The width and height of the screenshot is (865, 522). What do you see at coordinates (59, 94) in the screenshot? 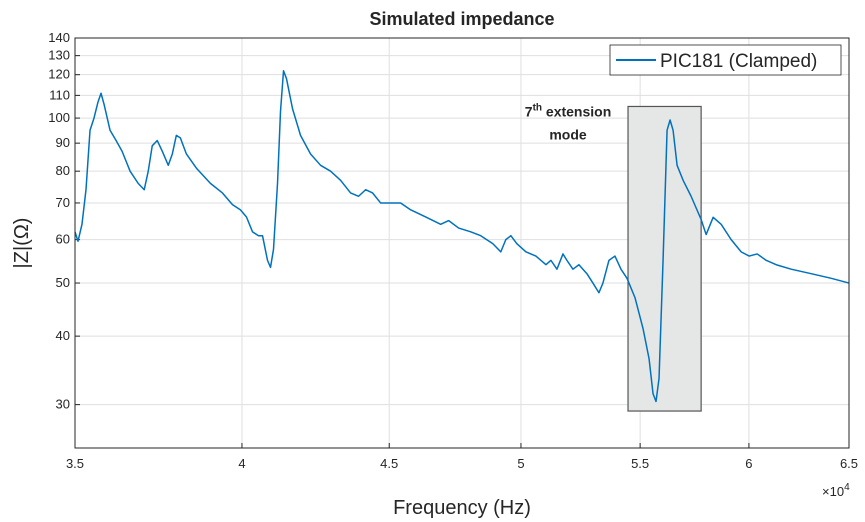
I see `y-tick-label: 110` at bounding box center [59, 94].